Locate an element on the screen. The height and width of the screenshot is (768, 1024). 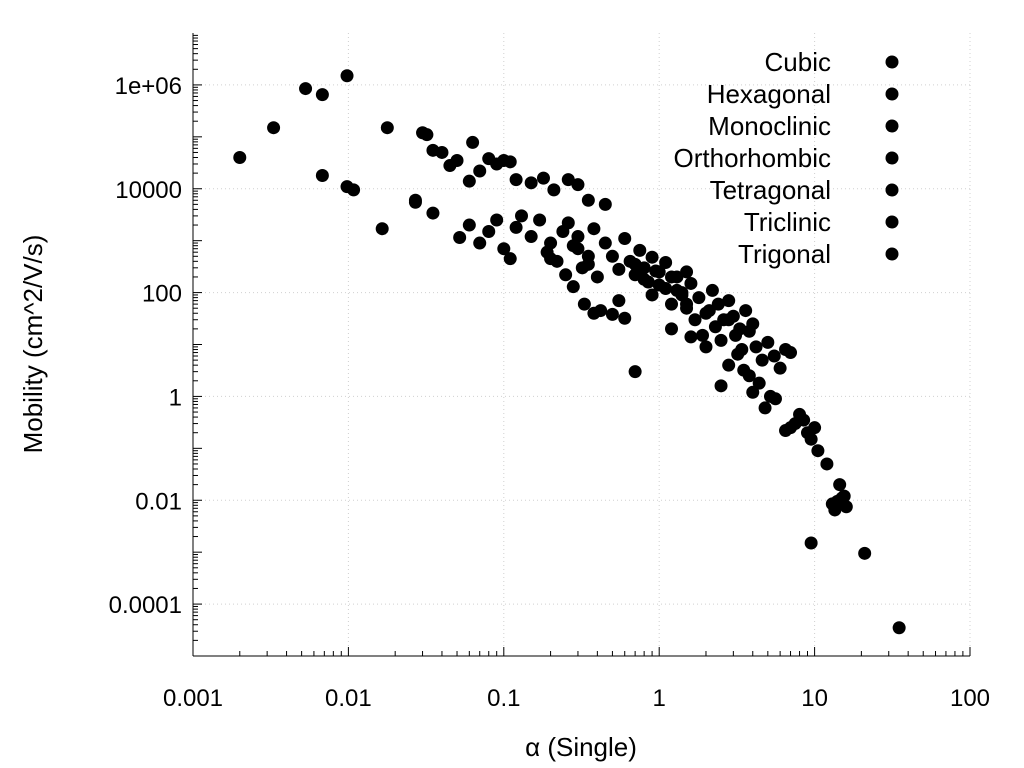
series-triclinic is located at coordinates (655, 325).